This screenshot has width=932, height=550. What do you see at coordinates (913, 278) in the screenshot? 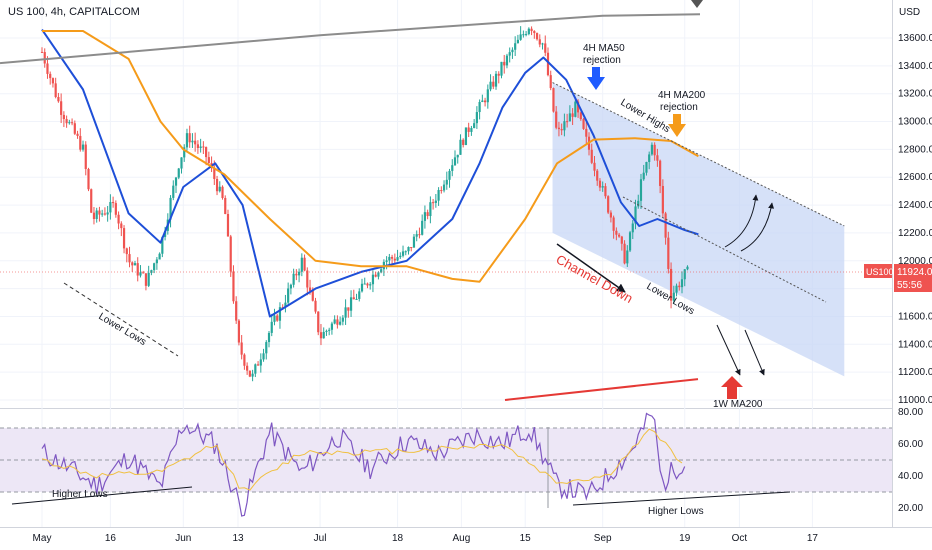
I see `last-price-badge` at bounding box center [913, 278].